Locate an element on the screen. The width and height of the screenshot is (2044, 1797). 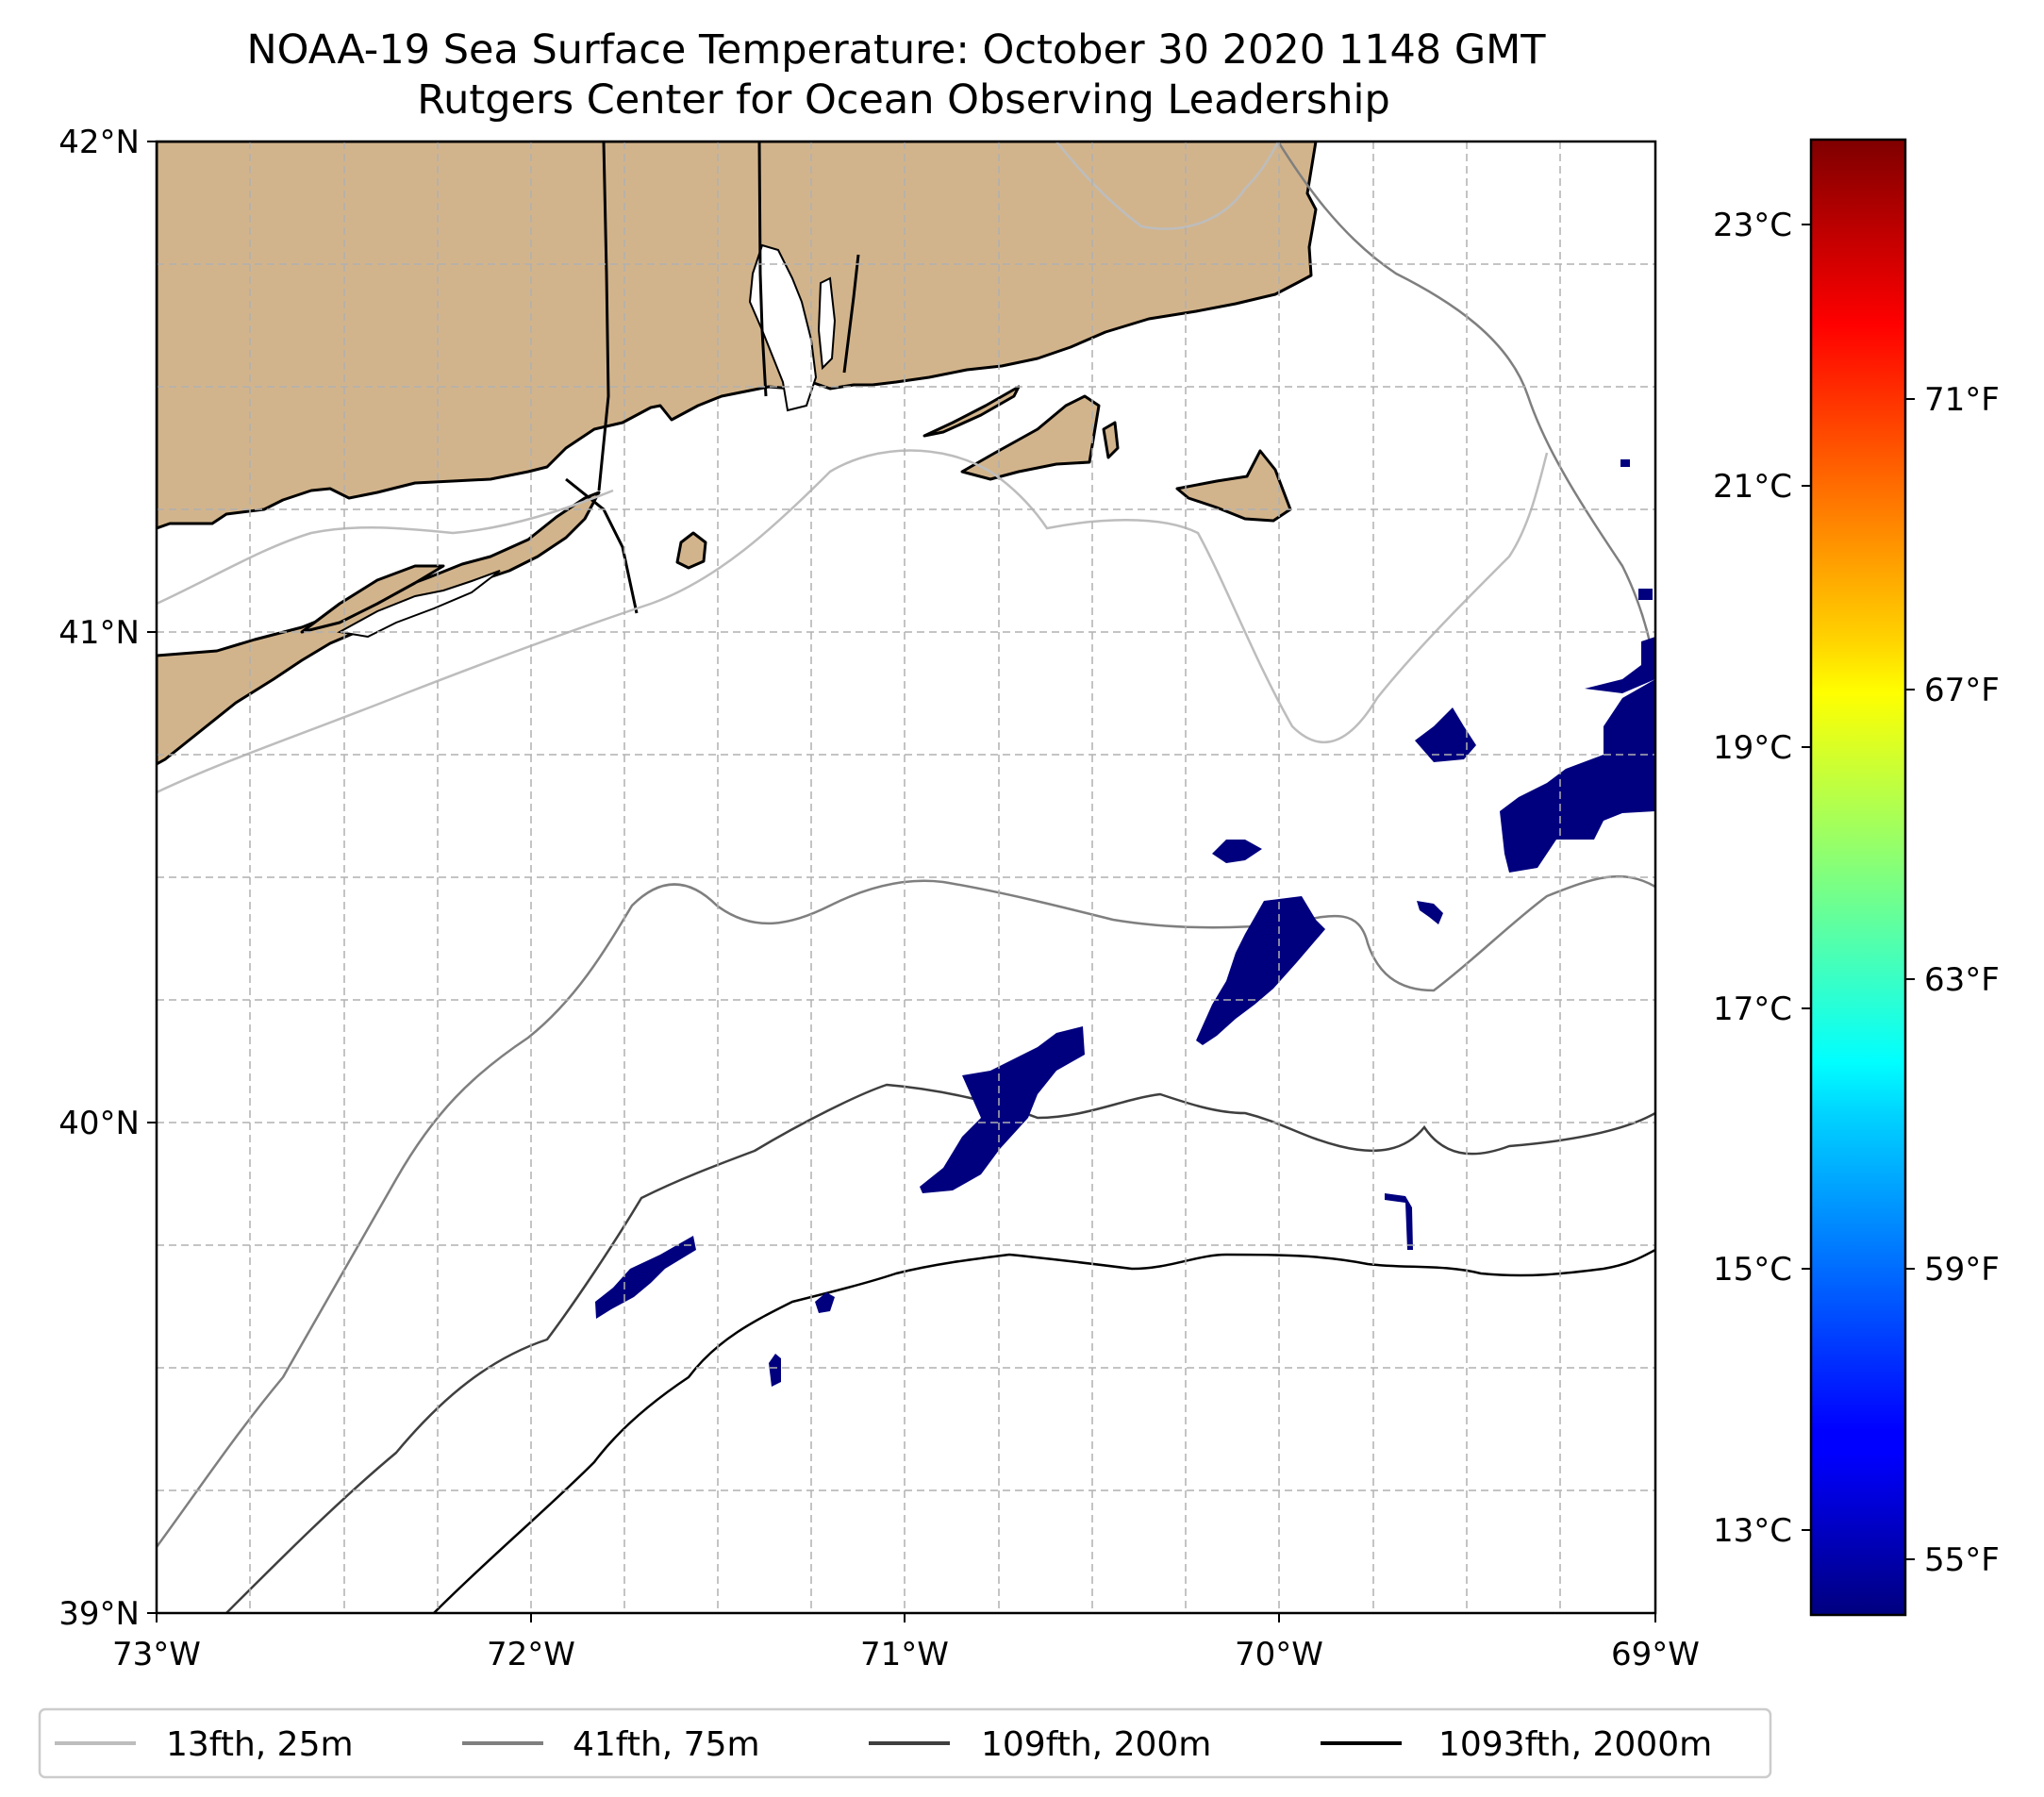
bays is located at coordinates (586, 441).